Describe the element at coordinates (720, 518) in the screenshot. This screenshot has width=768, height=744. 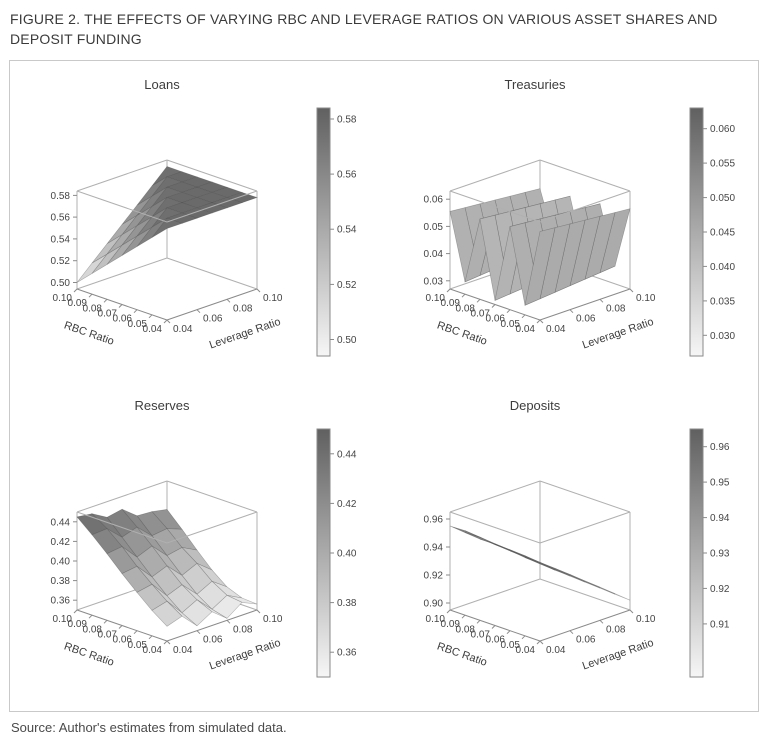
I see `svg-text: 0.94` at that location.